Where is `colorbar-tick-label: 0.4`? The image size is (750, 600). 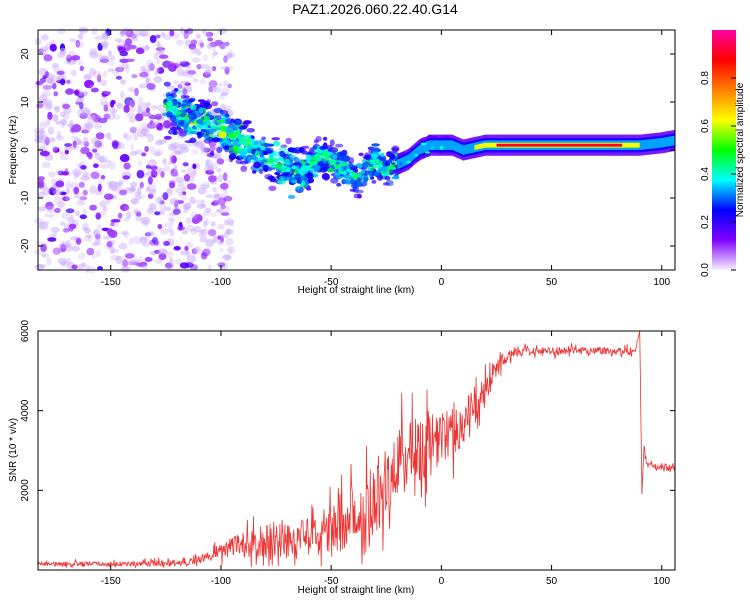
colorbar-tick-label: 0.4 is located at coordinates (705, 174).